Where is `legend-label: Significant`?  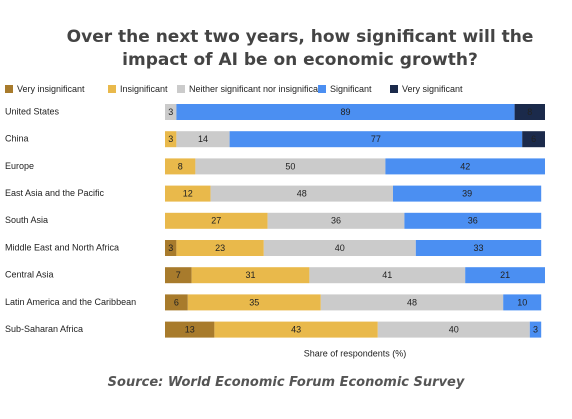 legend-label: Significant is located at coordinates (351, 89).